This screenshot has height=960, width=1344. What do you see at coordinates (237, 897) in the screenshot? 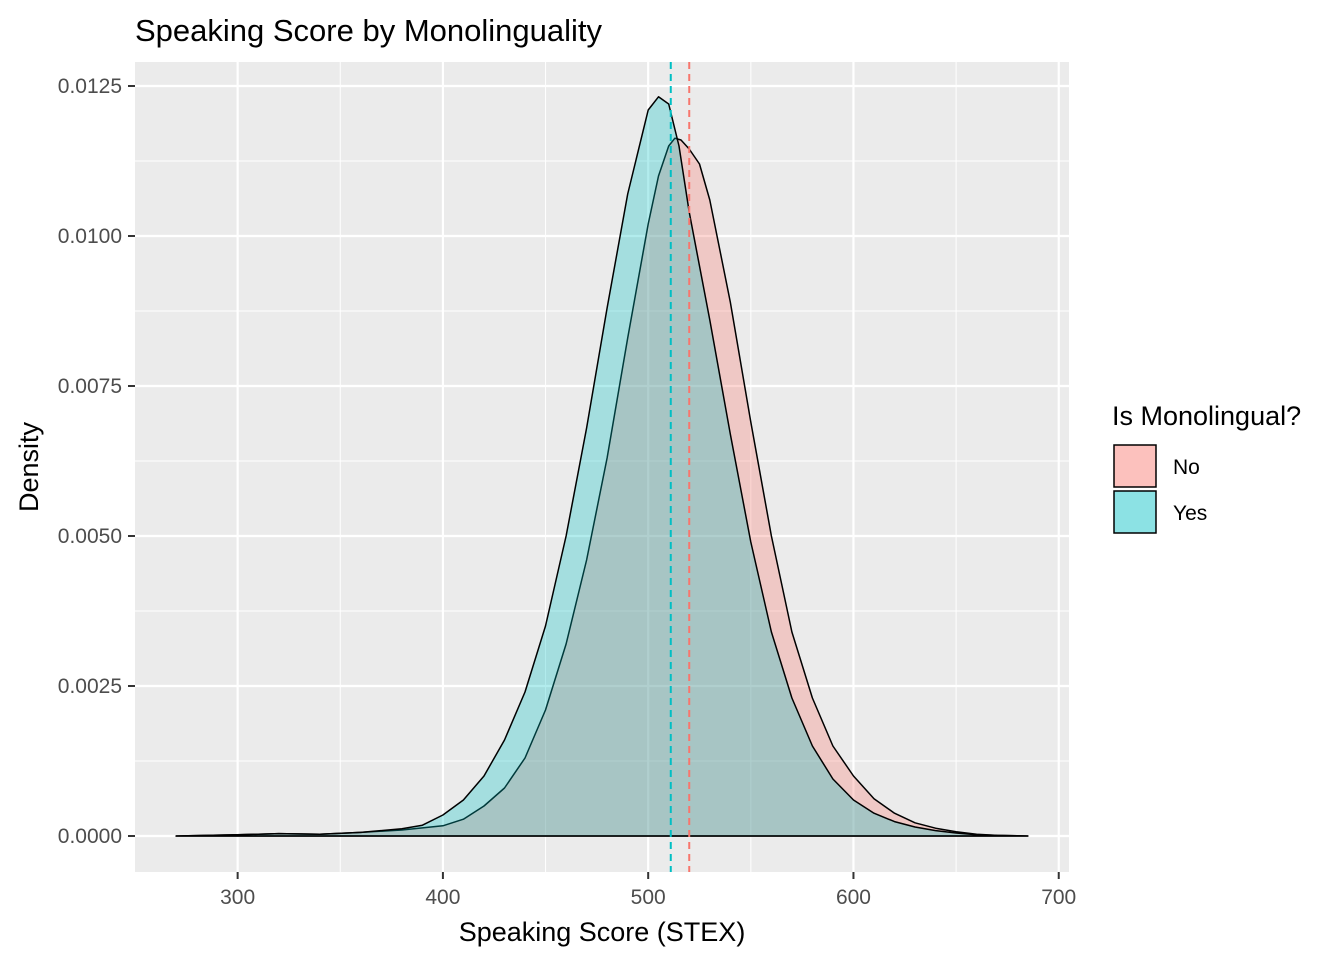
I see `x-tick-label: 300` at bounding box center [237, 897].